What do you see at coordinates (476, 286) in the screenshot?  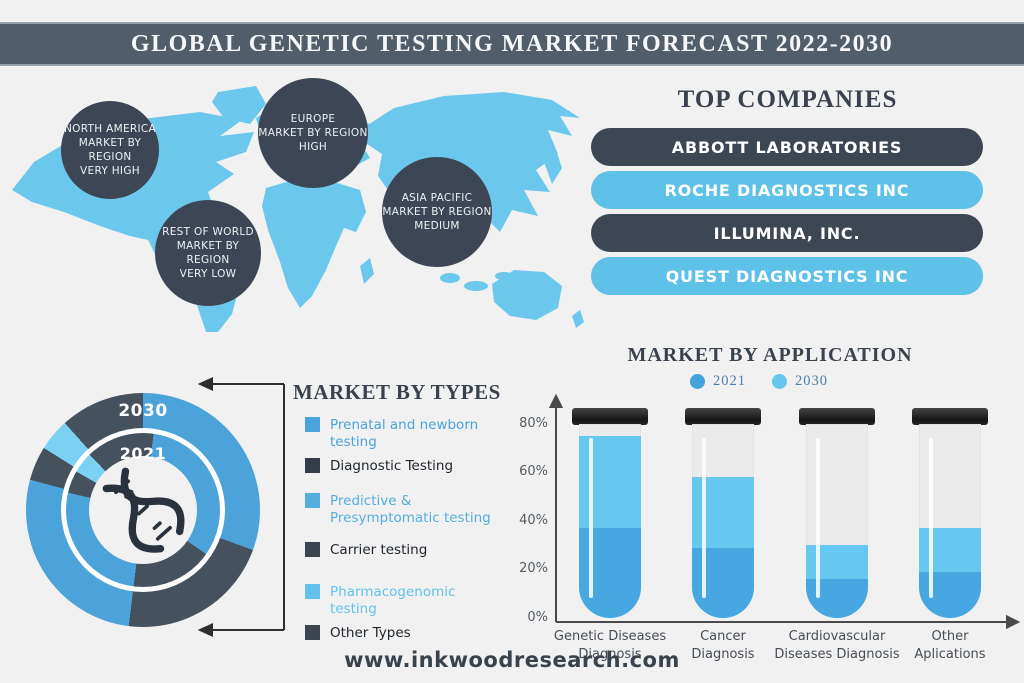 I see `island-java` at bounding box center [476, 286].